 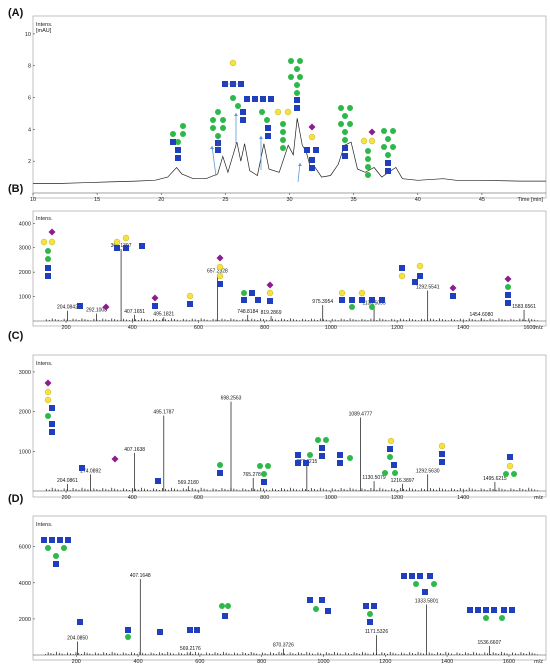 I want to click on peak-label: 1495.6215, so click(x=495, y=479).